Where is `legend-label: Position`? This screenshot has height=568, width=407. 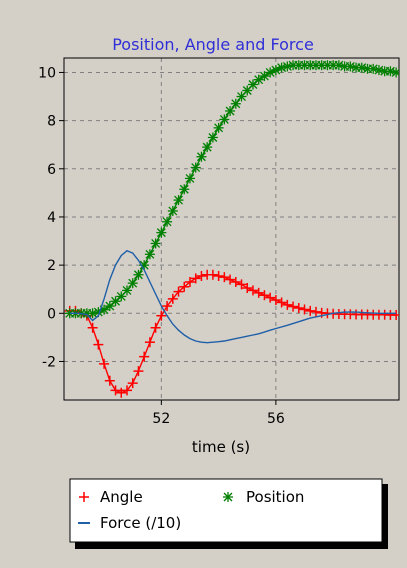 legend-label: Position is located at coordinates (275, 497).